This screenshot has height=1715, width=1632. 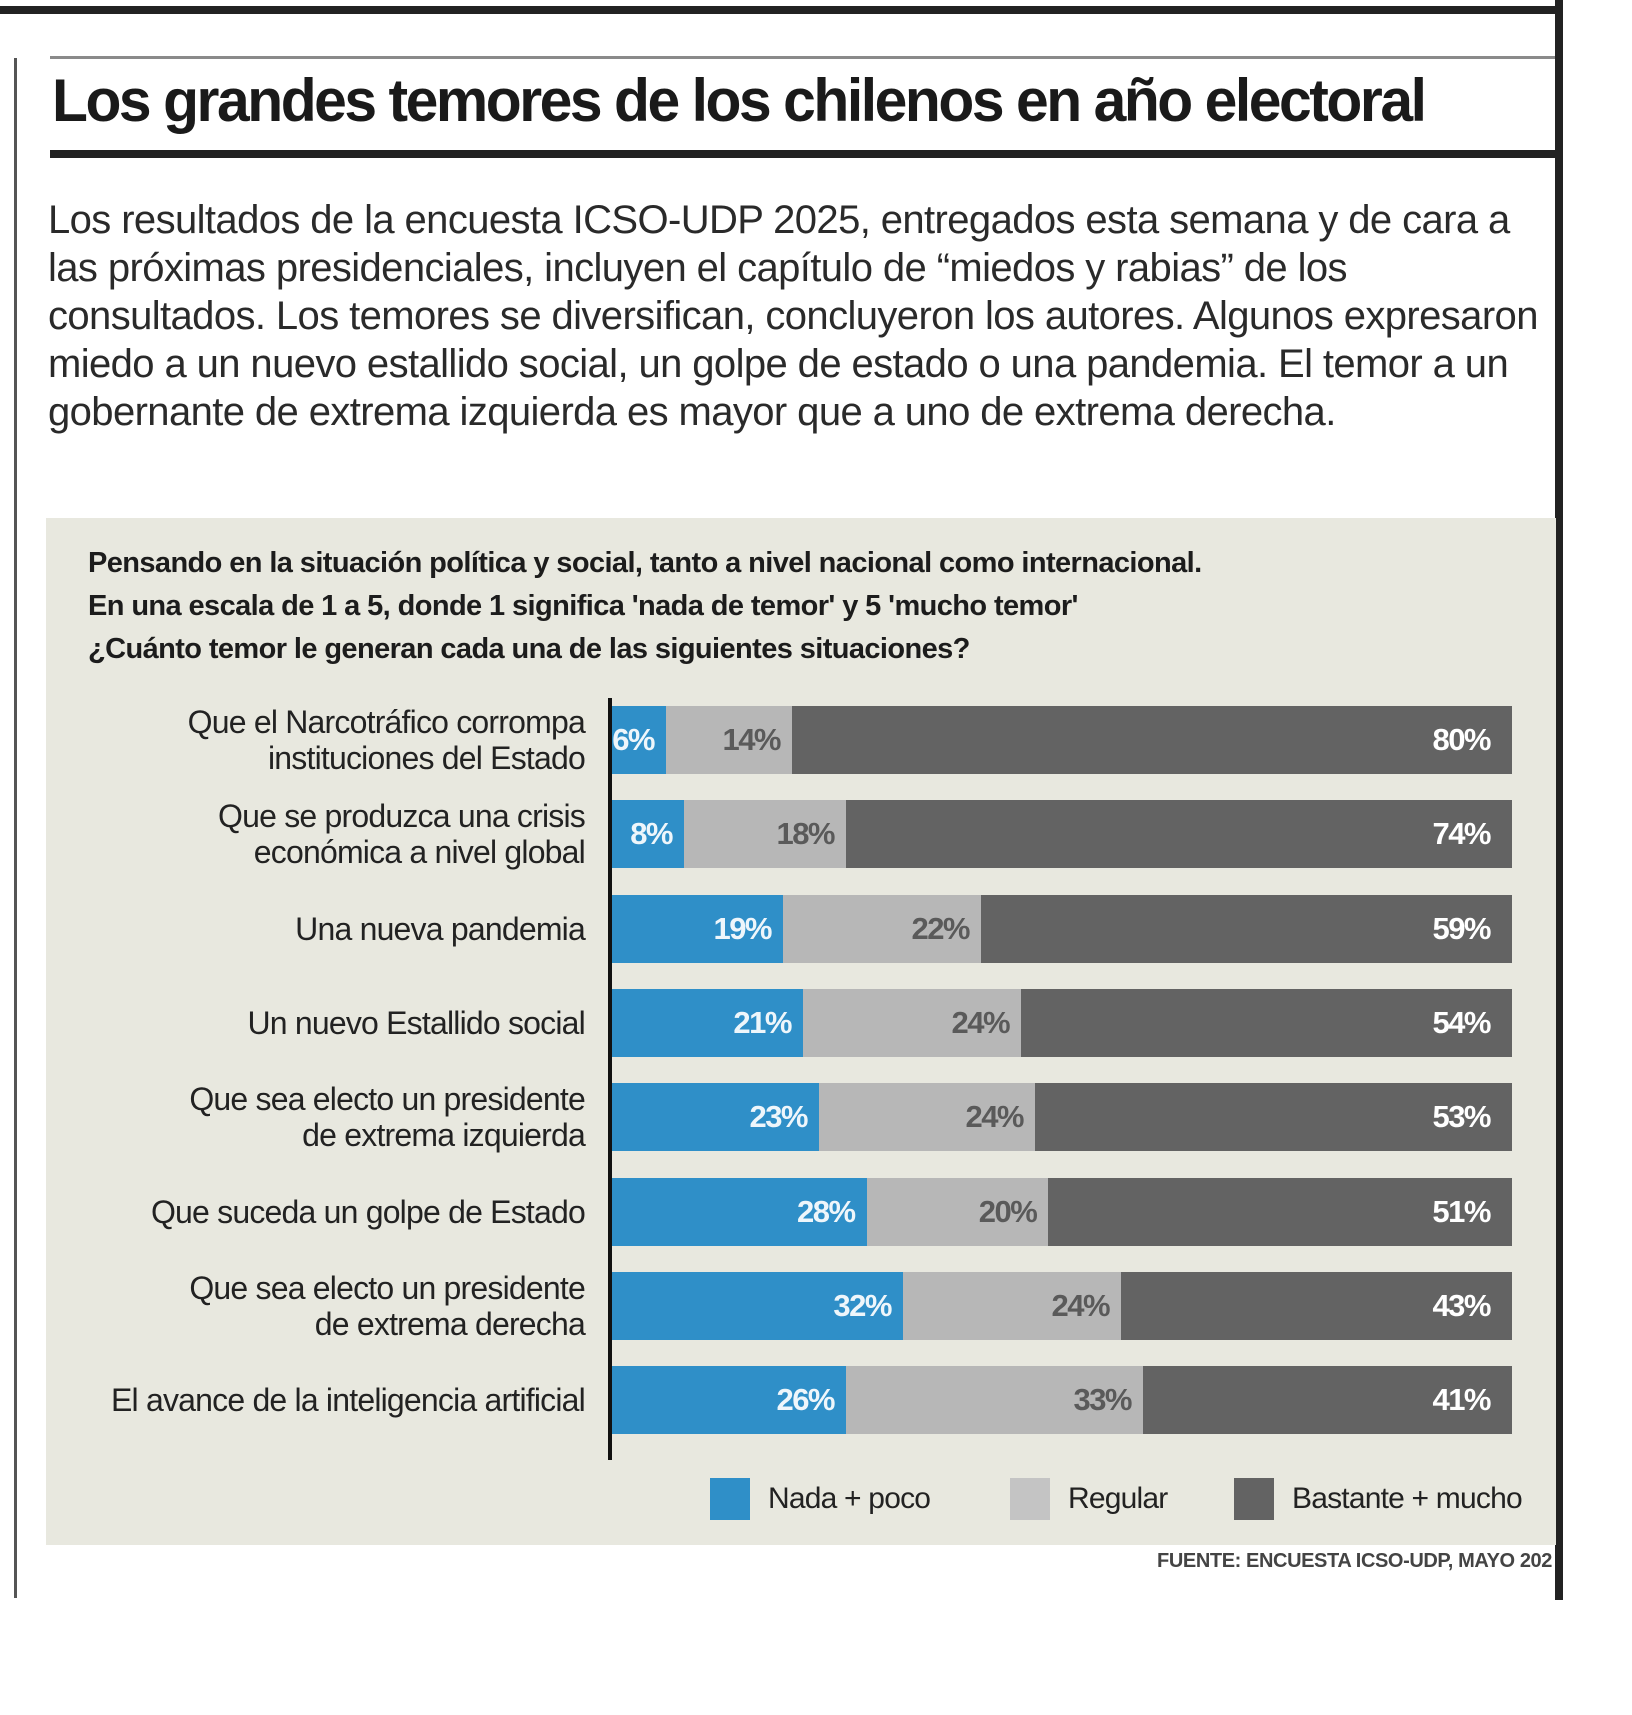 What do you see at coordinates (940, 928) in the screenshot?
I see `data-label: 22%` at bounding box center [940, 928].